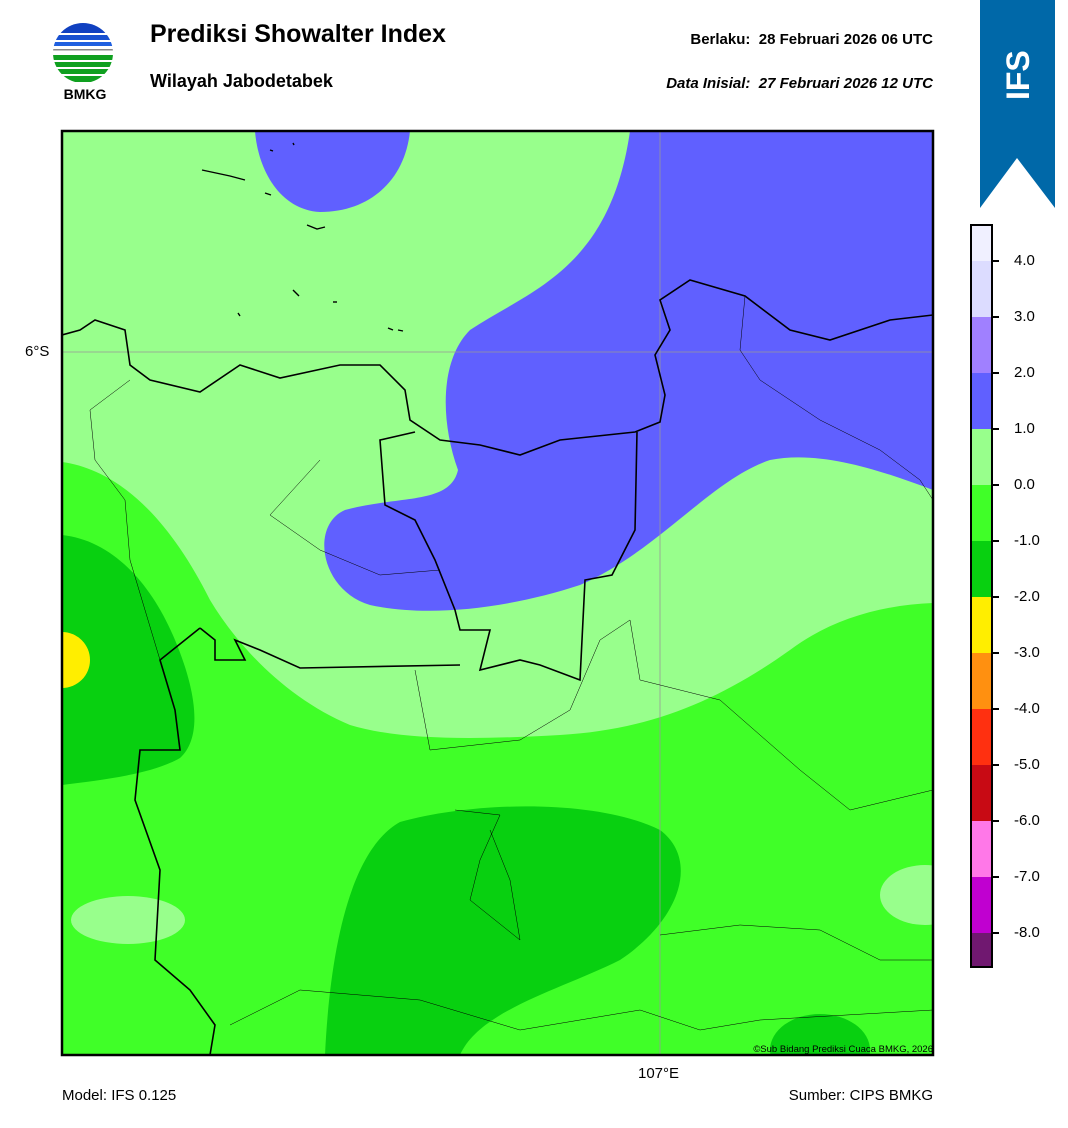 The height and width of the screenshot is (1128, 1068). Describe the element at coordinates (1027, 652) in the screenshot. I see `colorbar-tick-label: -3.0` at that location.